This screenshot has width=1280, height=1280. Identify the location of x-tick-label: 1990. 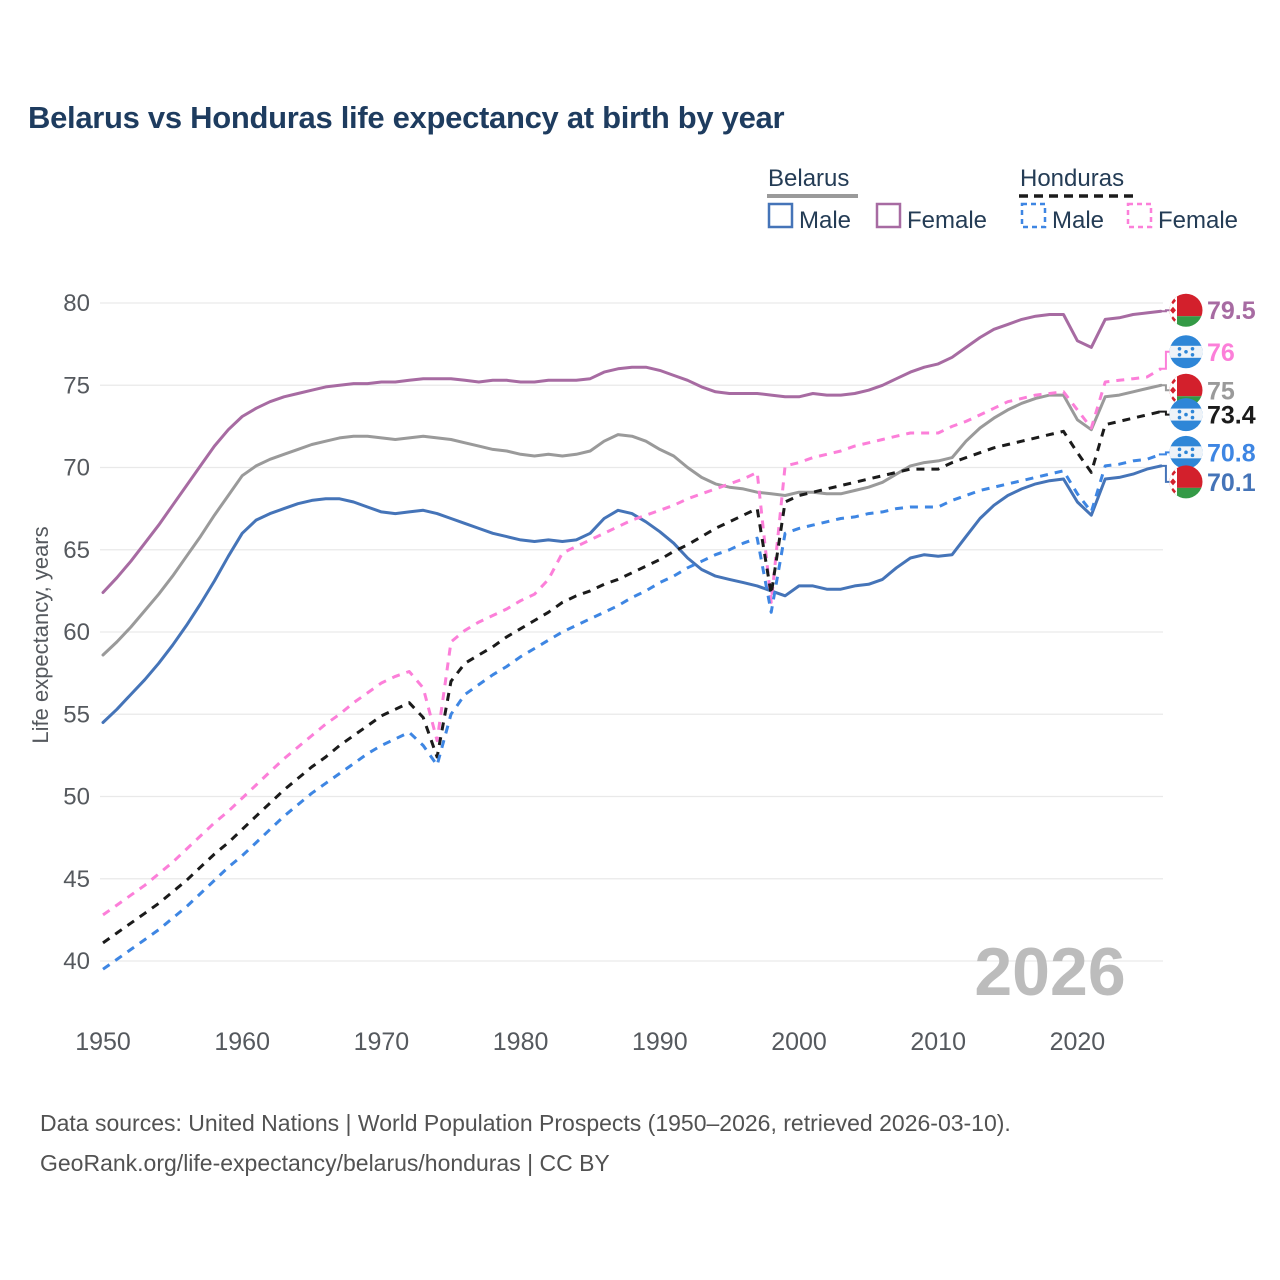
(660, 1042).